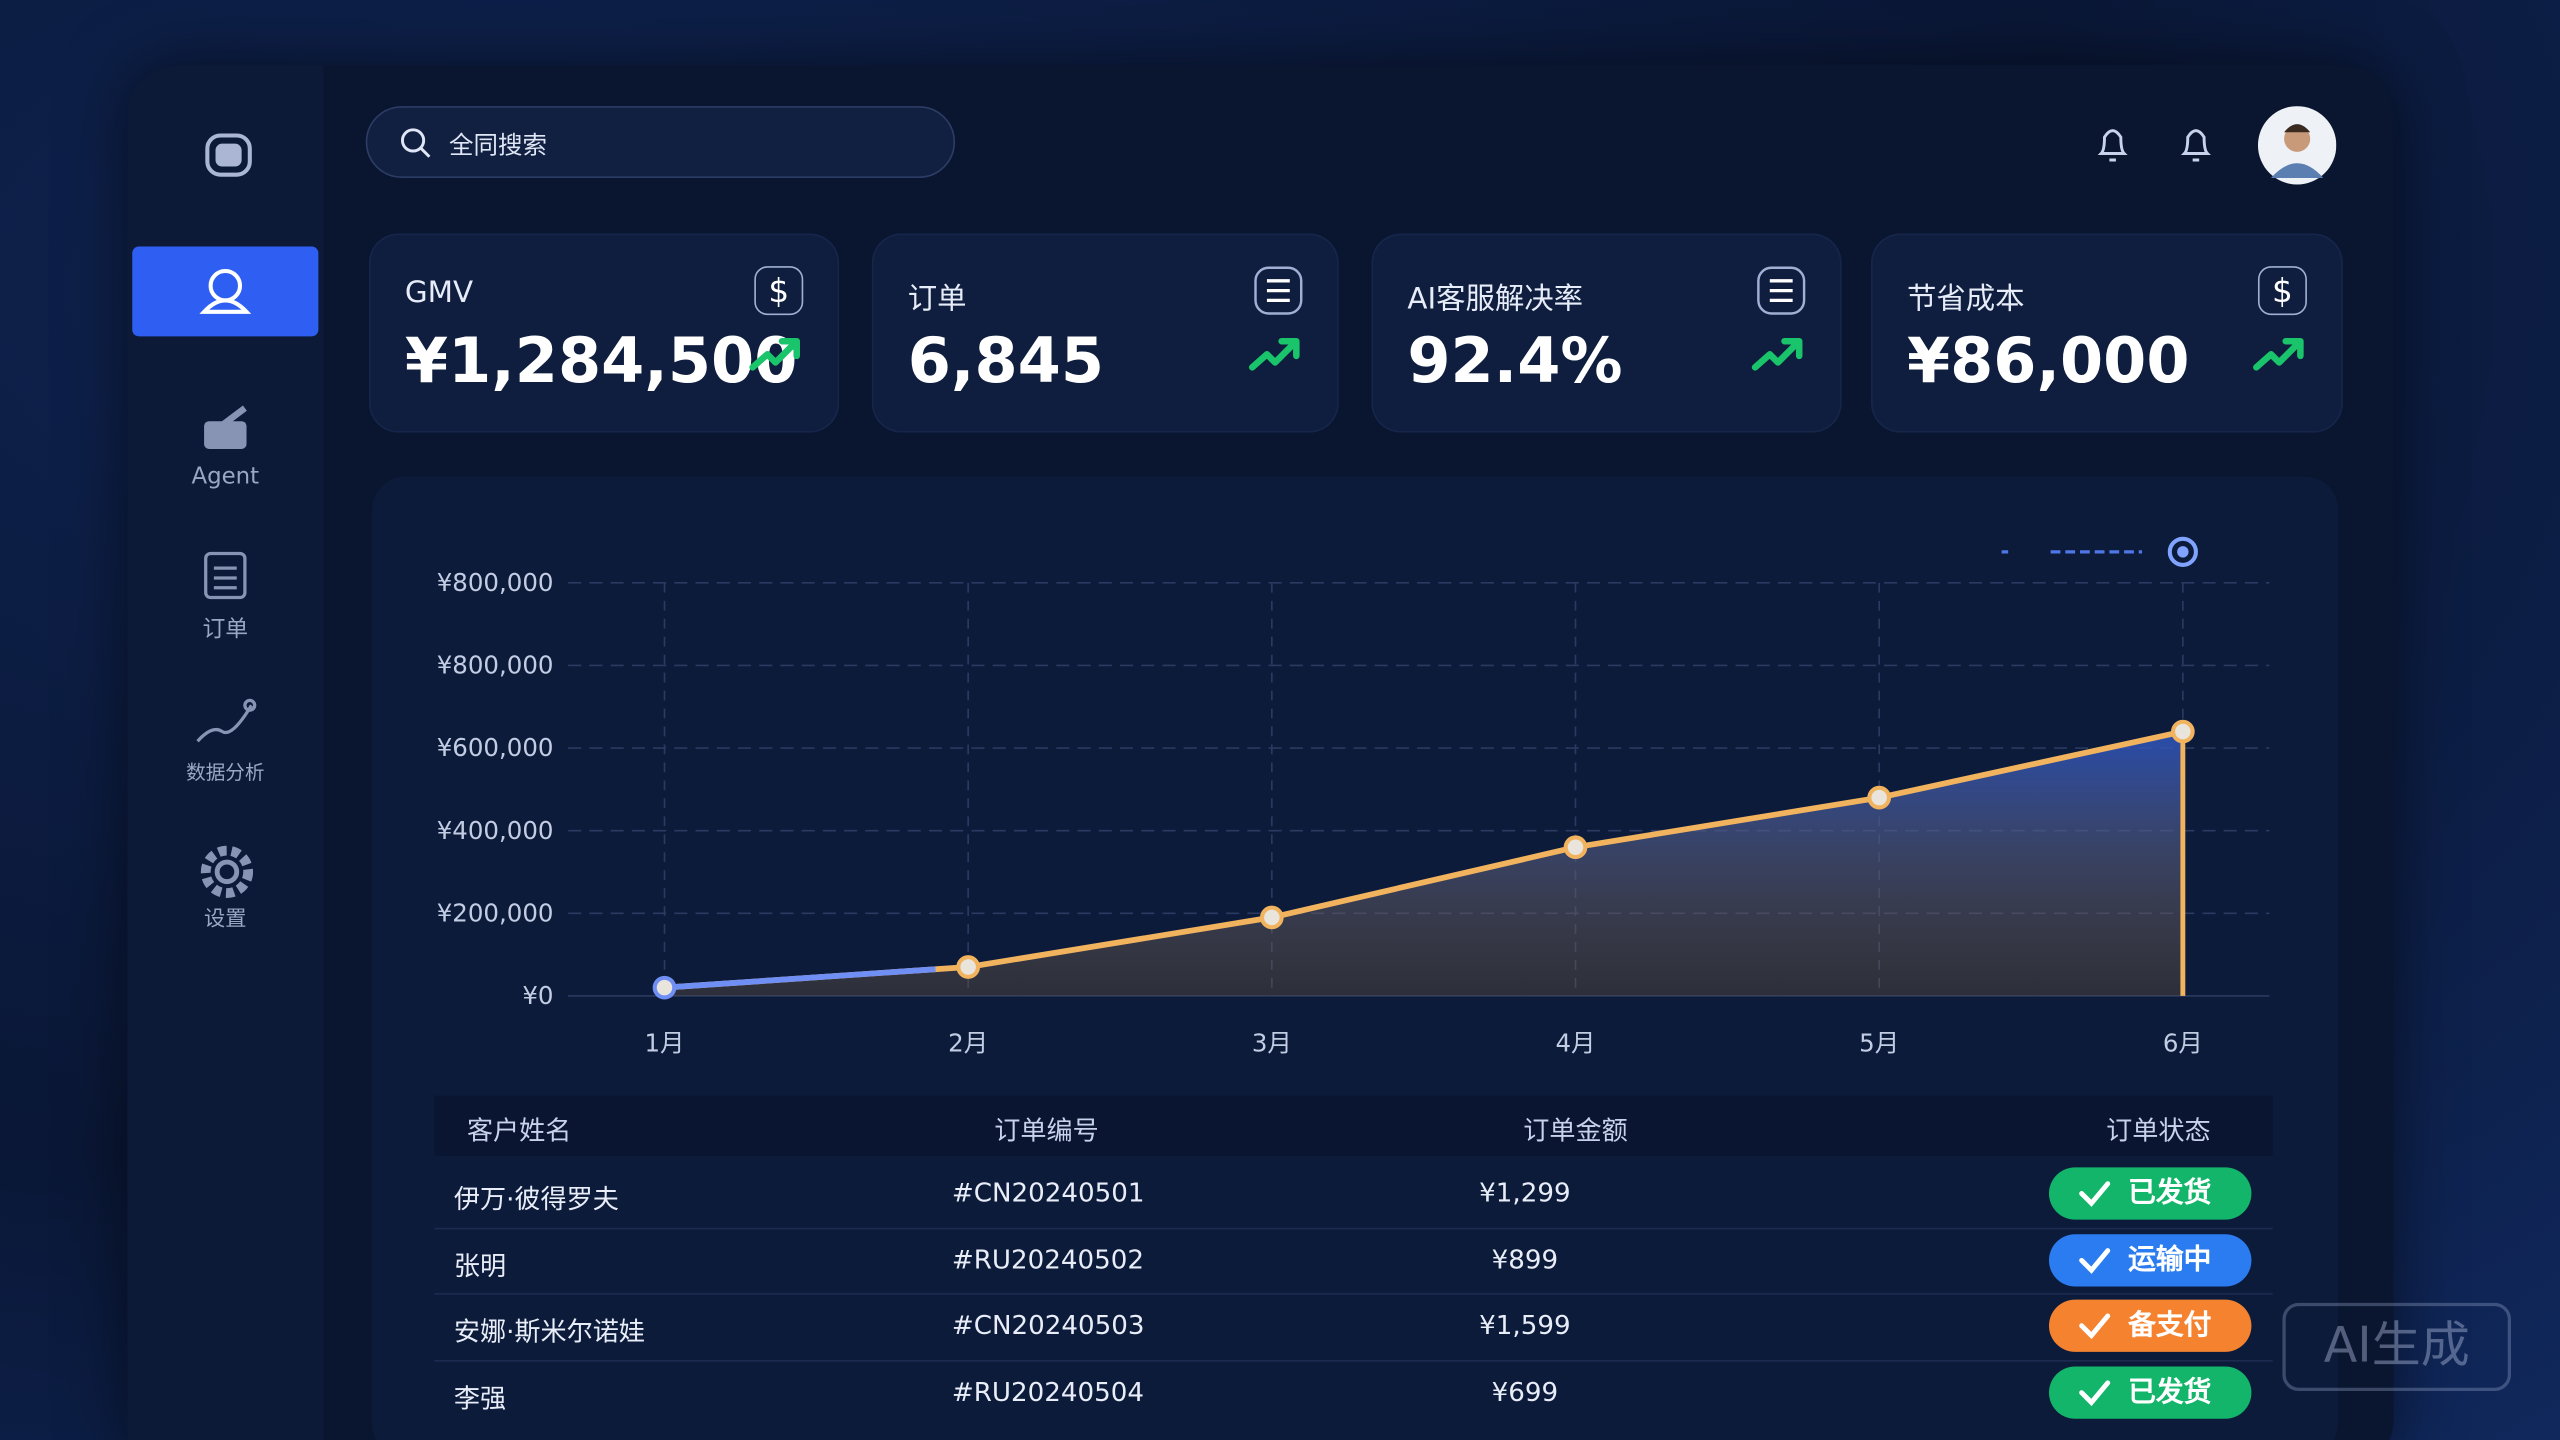 The height and width of the screenshot is (1440, 2560). Describe the element at coordinates (937, 299) in the screenshot. I see `kpi-label: 订单` at that location.